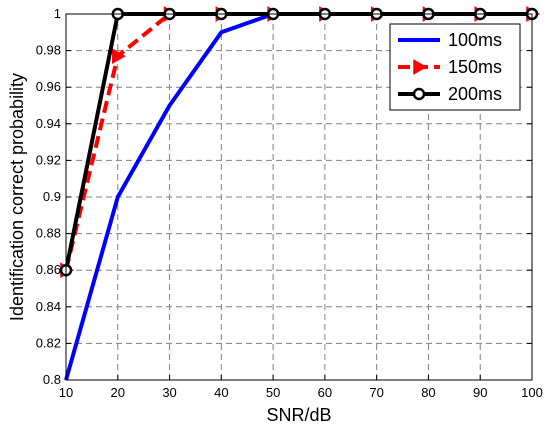 This screenshot has width=550, height=430. What do you see at coordinates (48, 159) in the screenshot?
I see `y-tick-label: 0.92` at bounding box center [48, 159].